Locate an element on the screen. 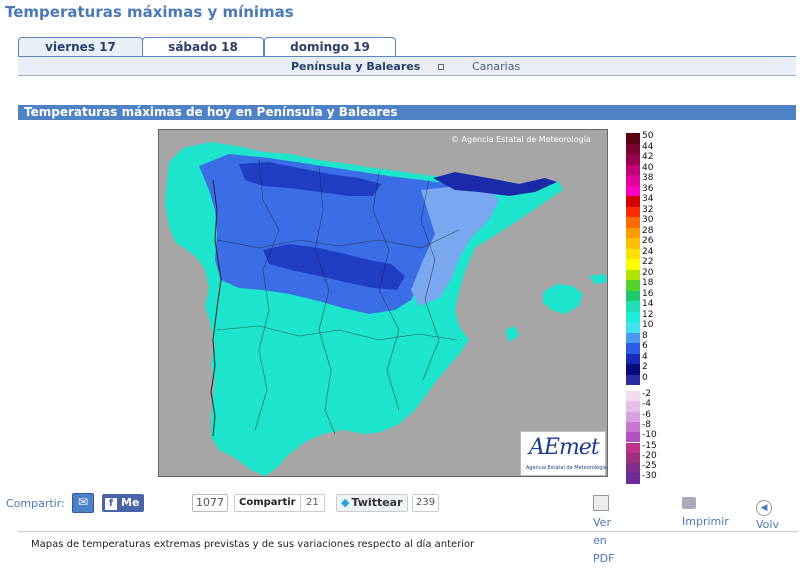 The width and height of the screenshot is (803, 576). legend-label: 44 is located at coordinates (648, 146).